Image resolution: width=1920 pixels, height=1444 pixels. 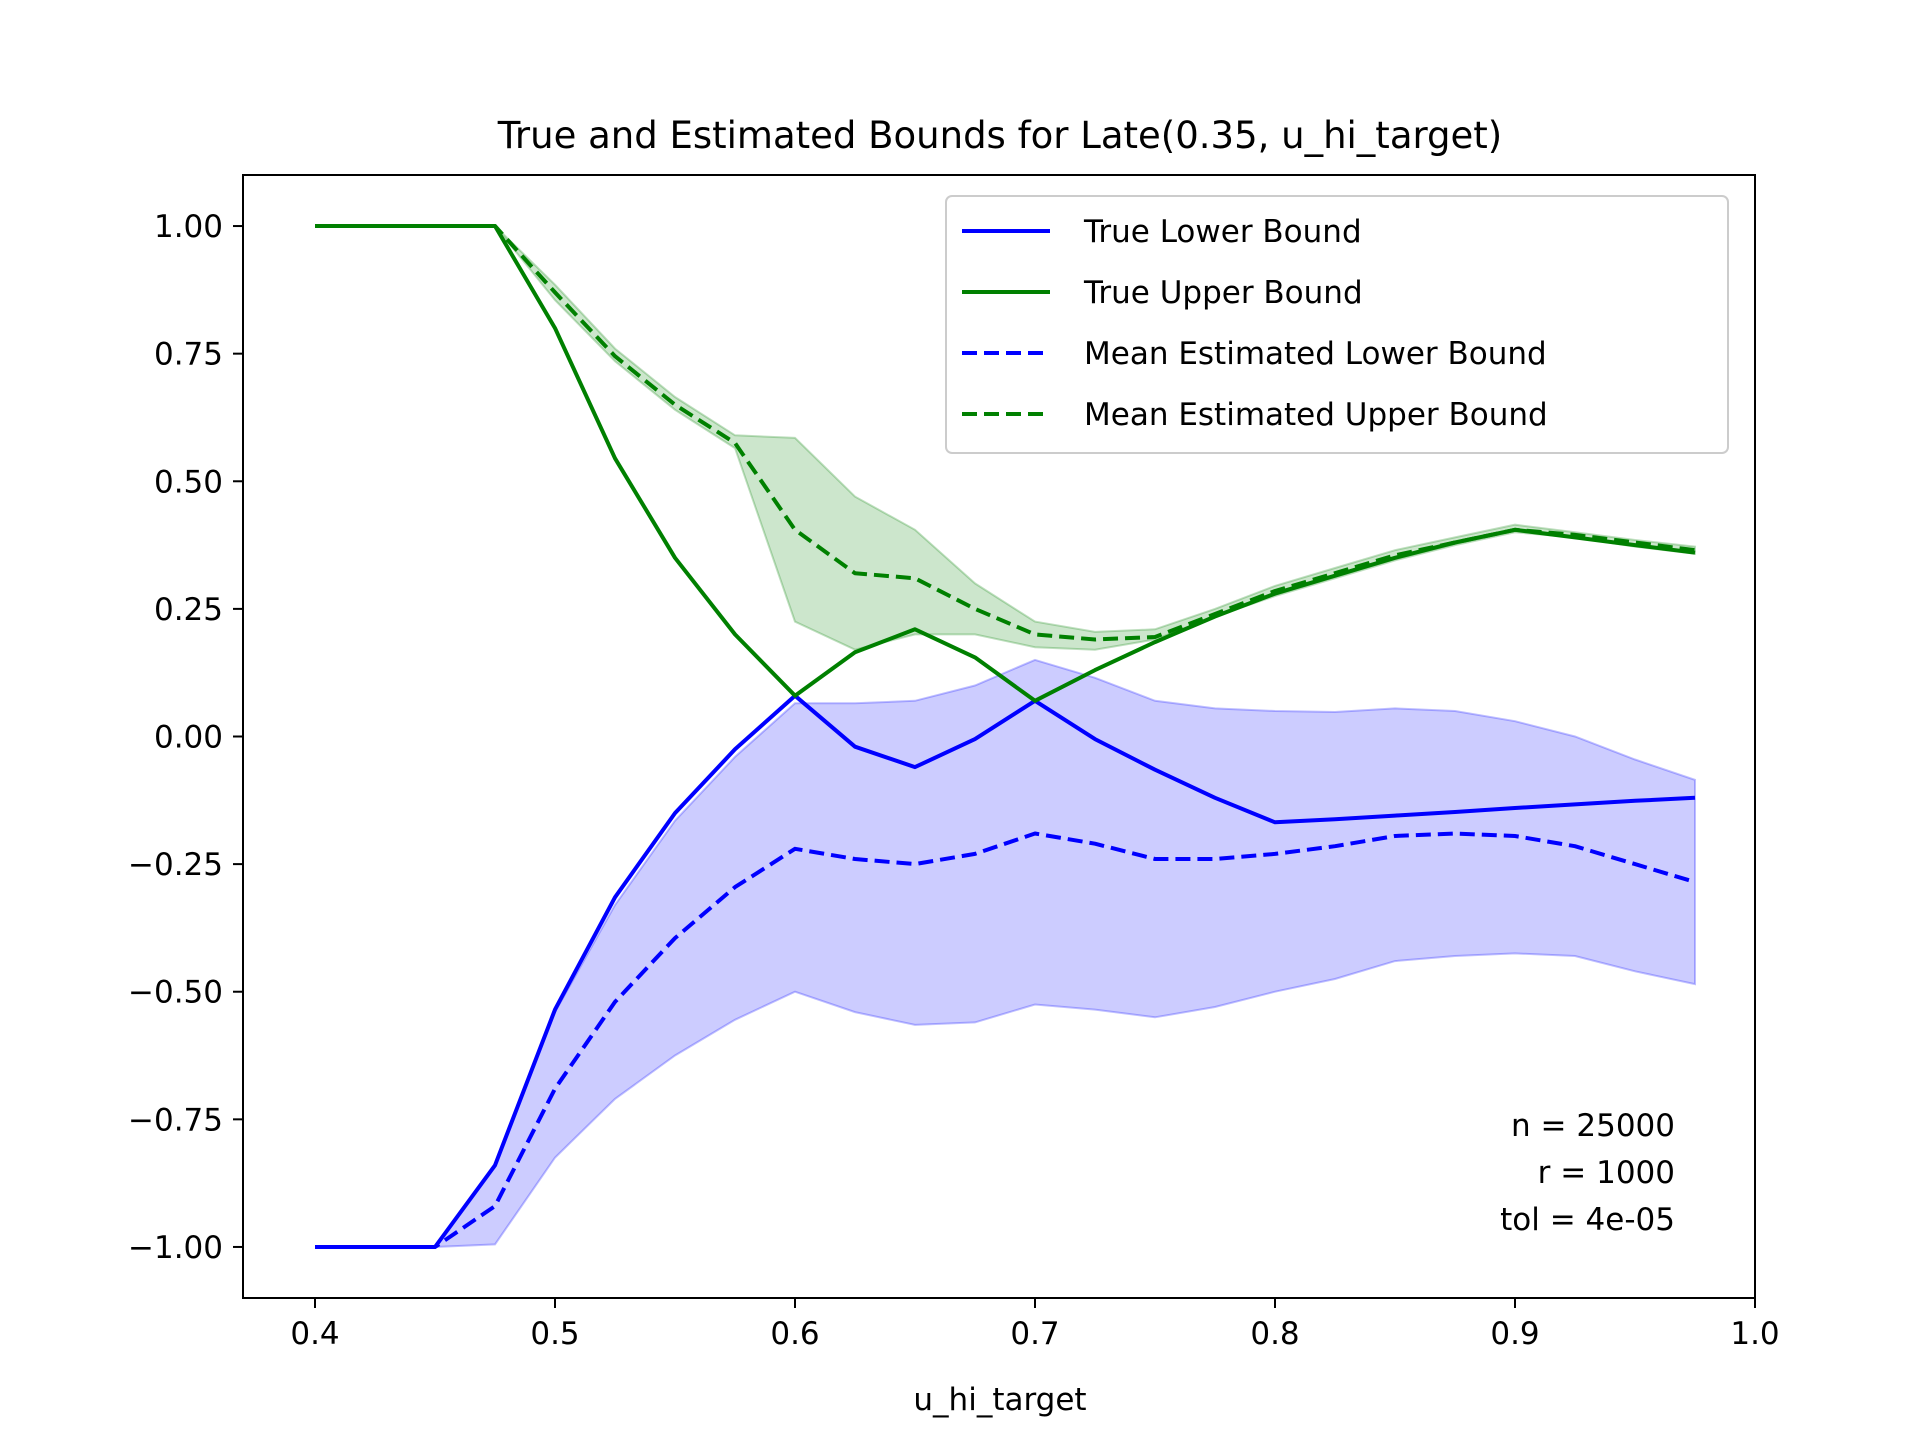 I want to click on x-tick-label: 0.4, so click(x=314, y=1334).